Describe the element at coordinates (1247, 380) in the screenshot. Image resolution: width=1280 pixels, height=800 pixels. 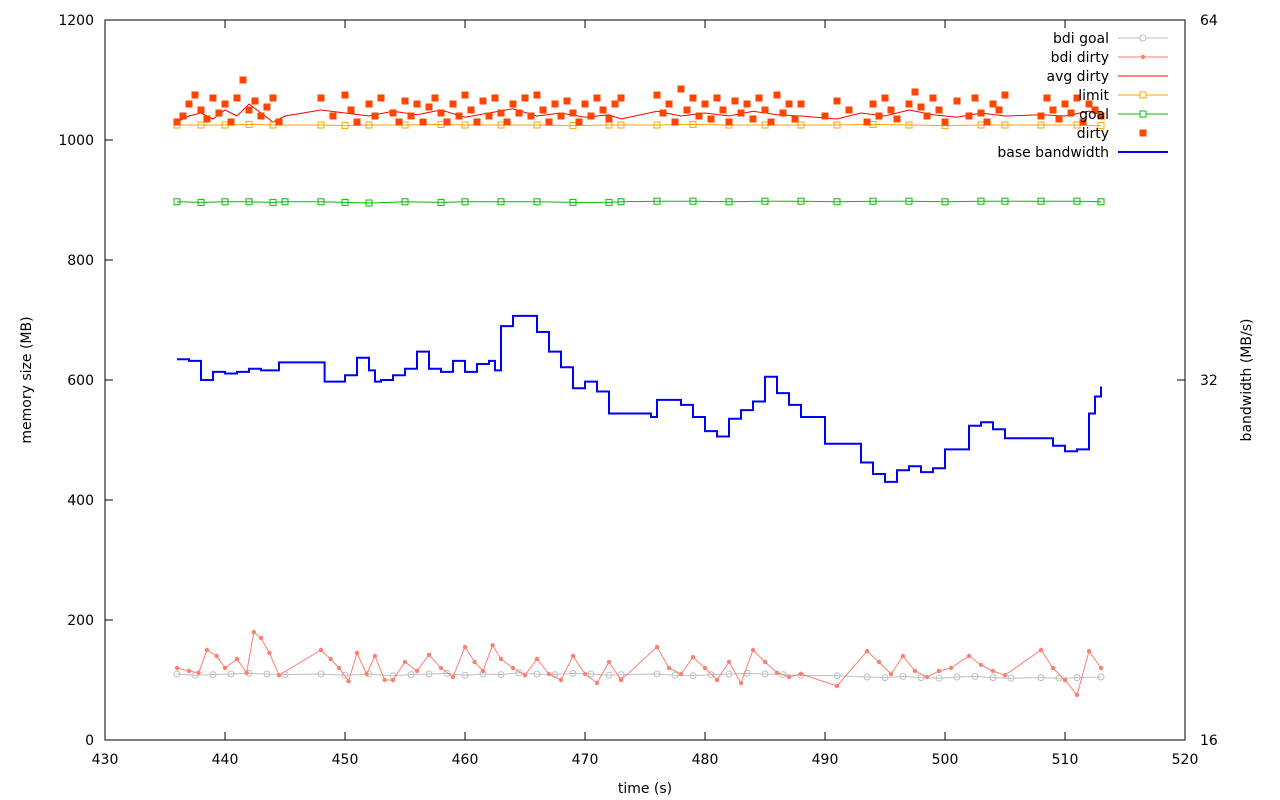
I see `y2-axis-title: bandwidth (MB/s)` at that location.